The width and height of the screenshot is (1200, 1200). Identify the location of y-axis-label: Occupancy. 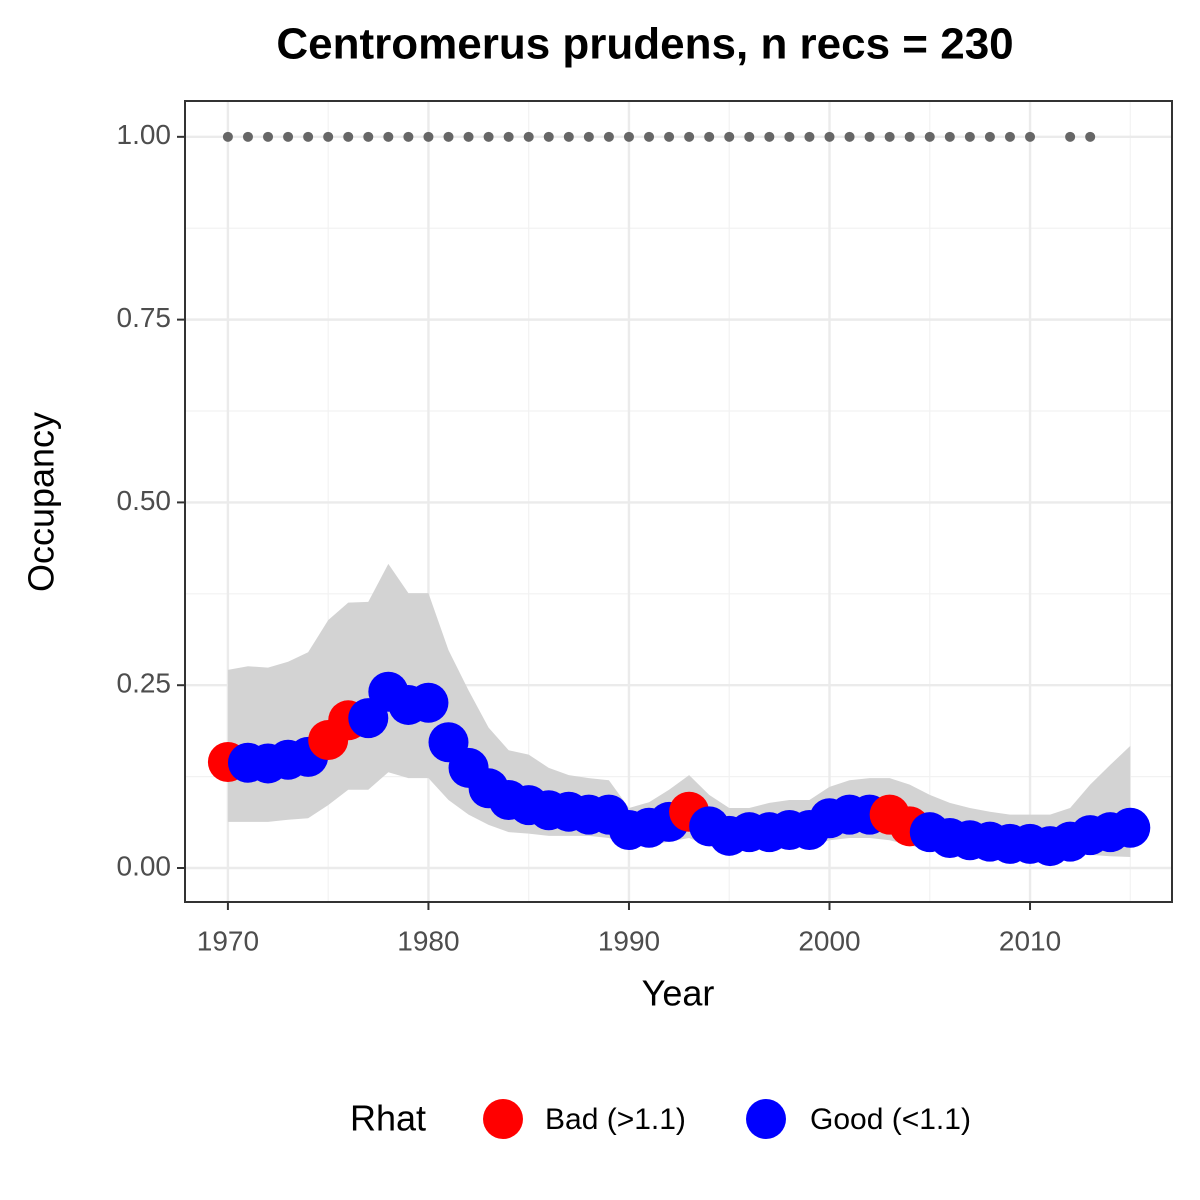
(41, 502).